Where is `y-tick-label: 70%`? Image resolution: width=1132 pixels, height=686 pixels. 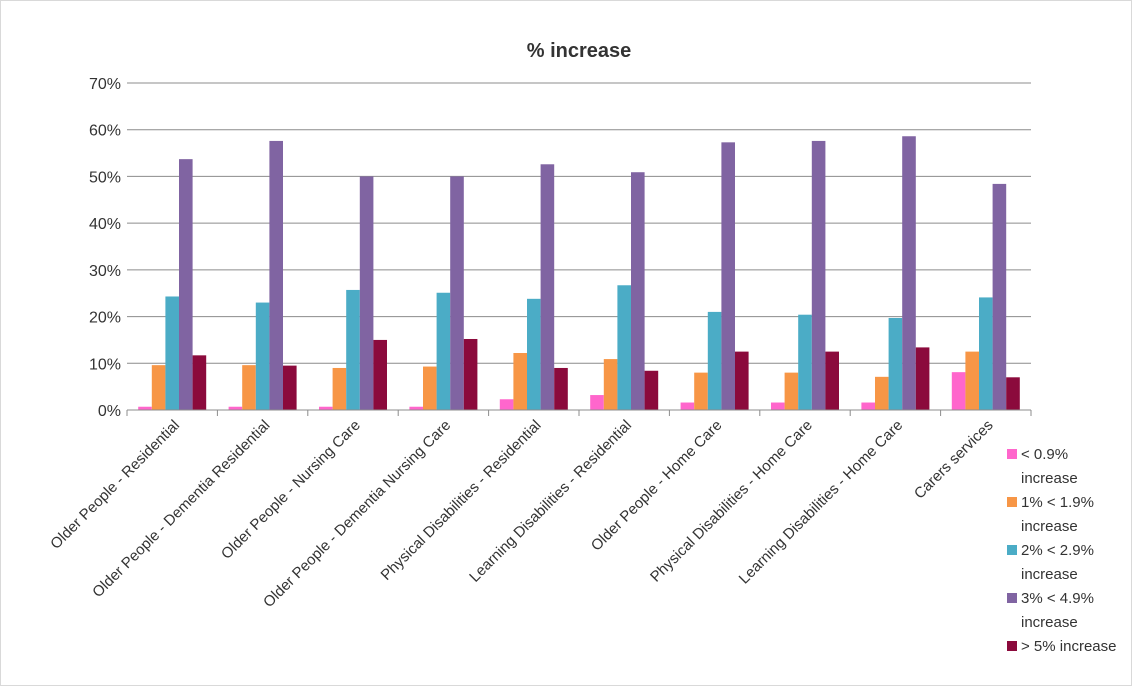 y-tick-label: 70% is located at coordinates (105, 84).